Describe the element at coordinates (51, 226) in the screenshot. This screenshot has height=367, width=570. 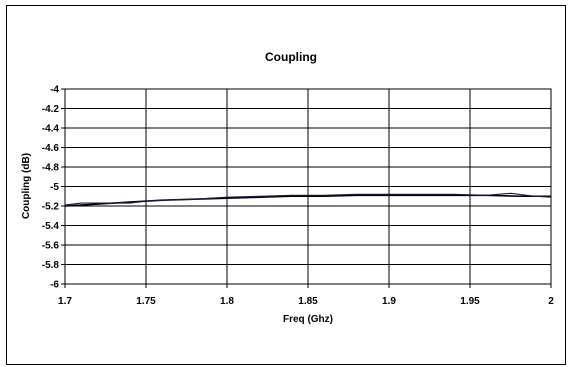
I see `y-tick-label: -5.4` at that location.